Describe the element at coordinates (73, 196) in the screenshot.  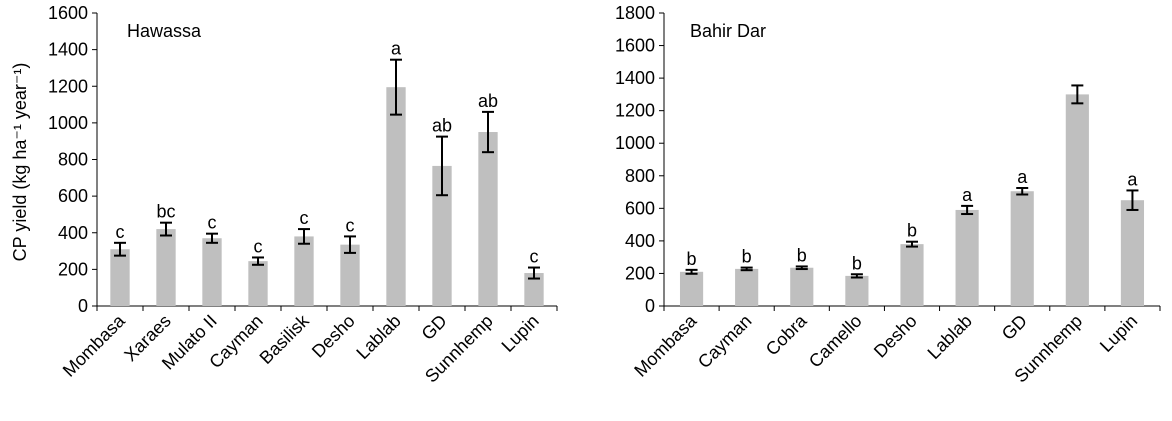
I see `hawassa-y-tick-label: 600` at that location.